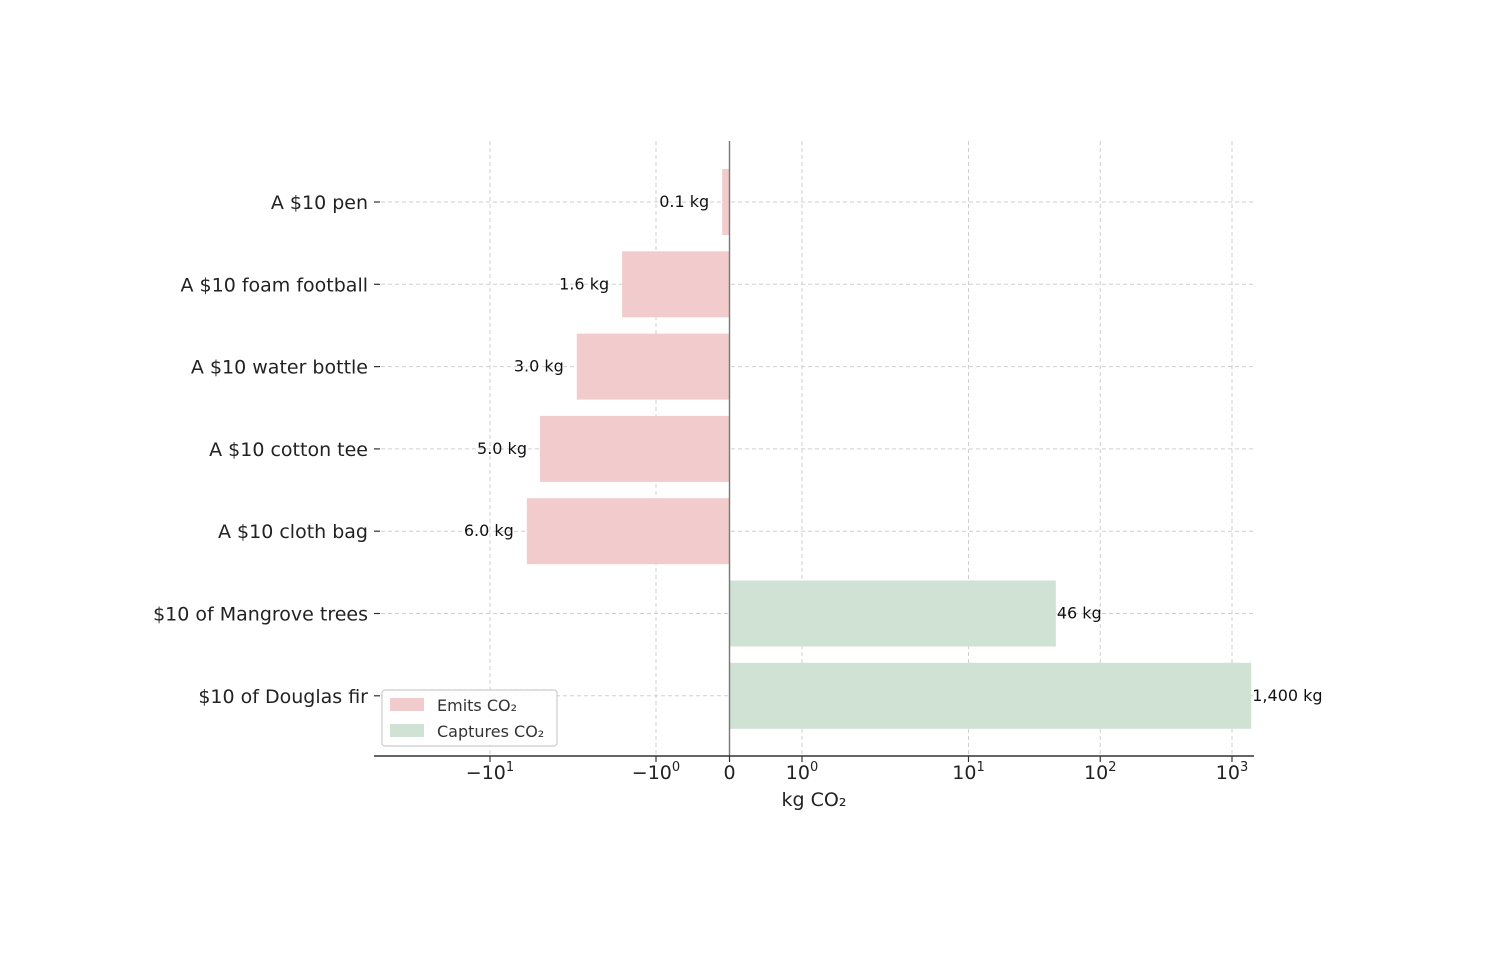 The image size is (1500, 975). I want to click on data-label: 1.6 kg, so click(584, 283).